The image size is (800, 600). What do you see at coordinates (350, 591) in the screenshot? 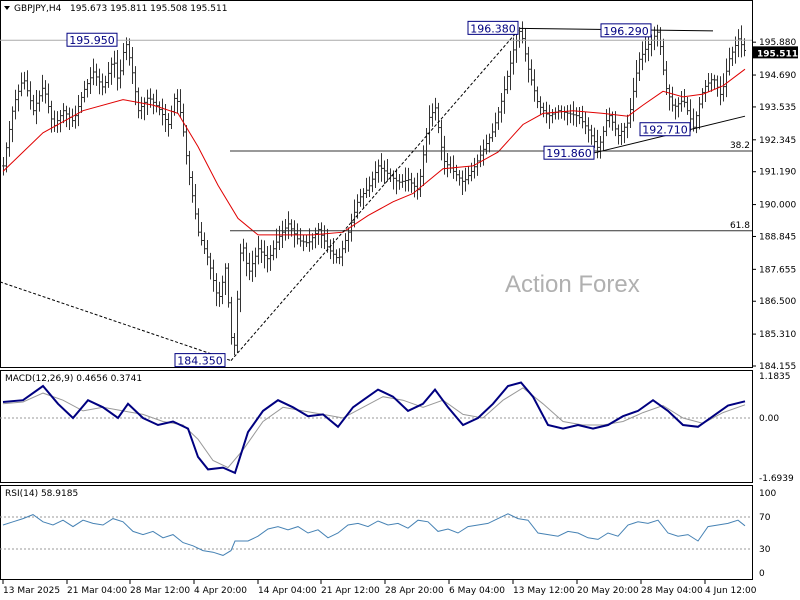
I see `time-axis-label: 21 Apr 12:00` at bounding box center [350, 591].